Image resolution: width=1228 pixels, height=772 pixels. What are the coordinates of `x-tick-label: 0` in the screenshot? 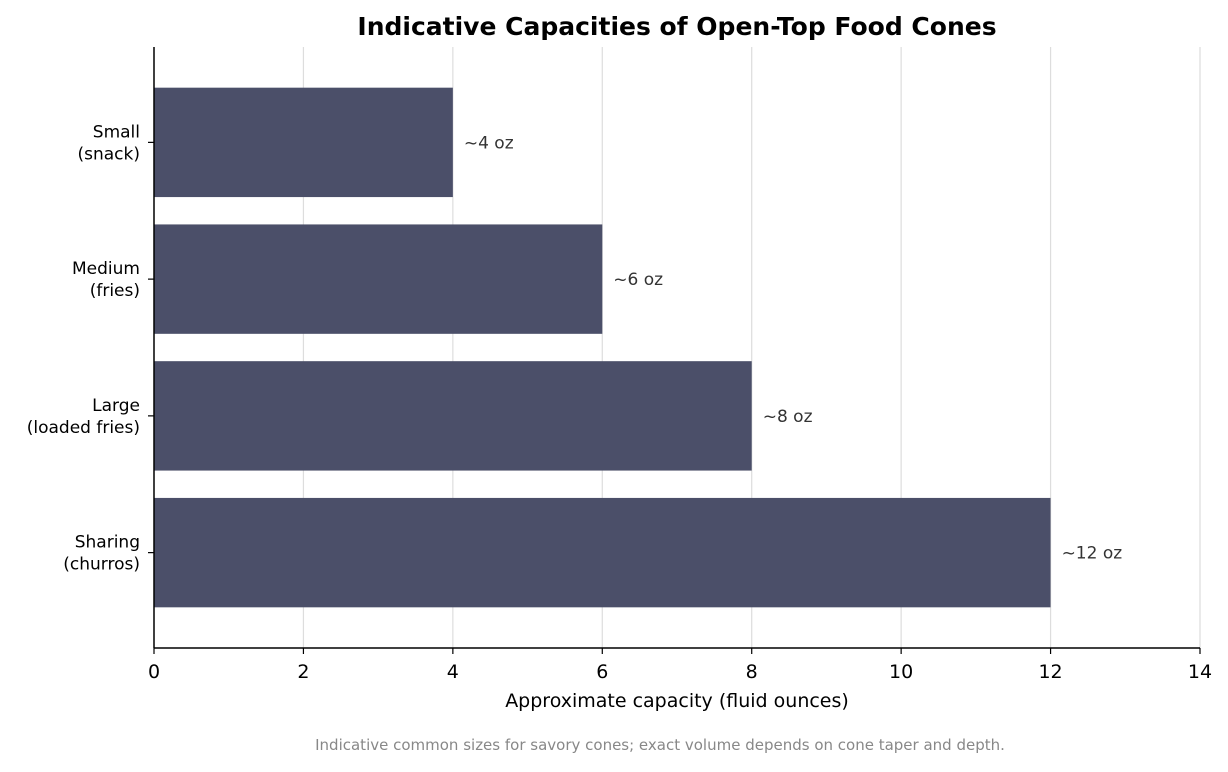 It's located at (154, 672).